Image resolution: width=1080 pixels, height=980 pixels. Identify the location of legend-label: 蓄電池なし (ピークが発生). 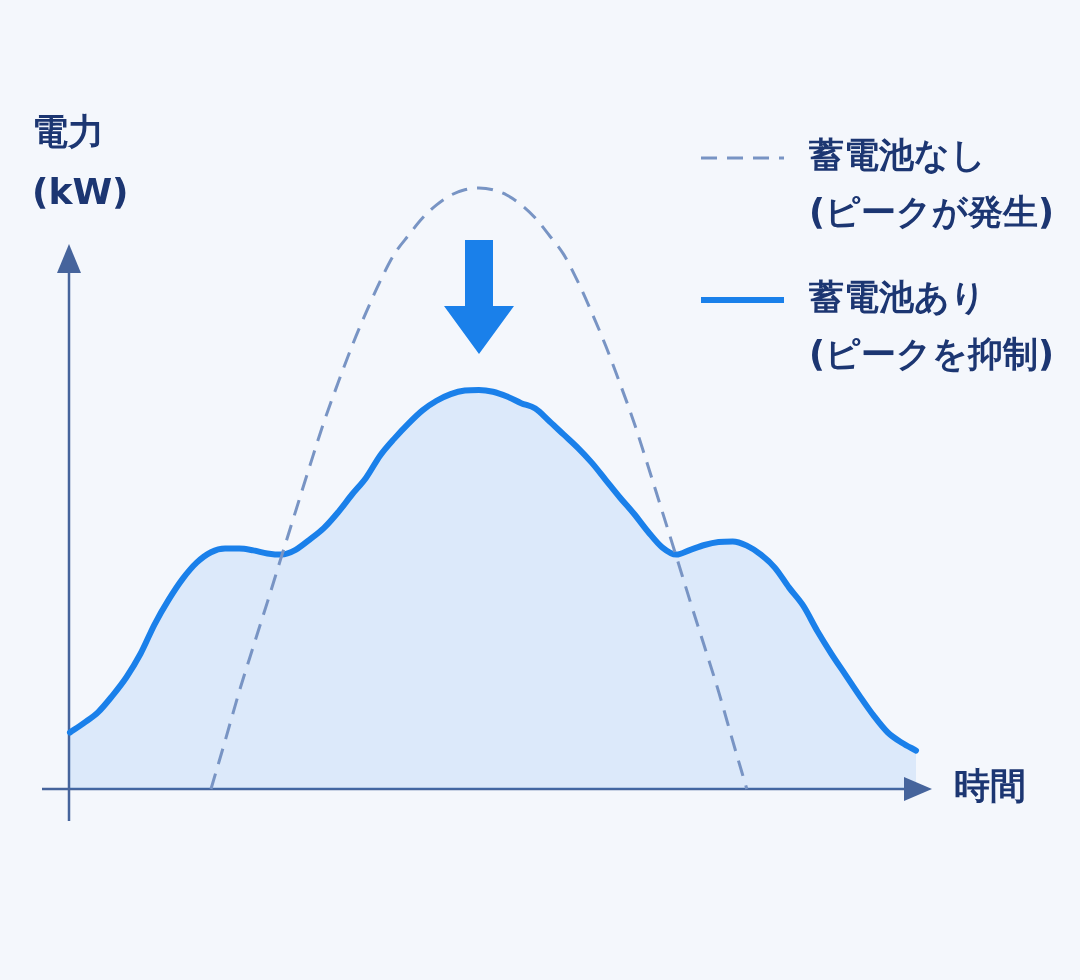
(931, 184).